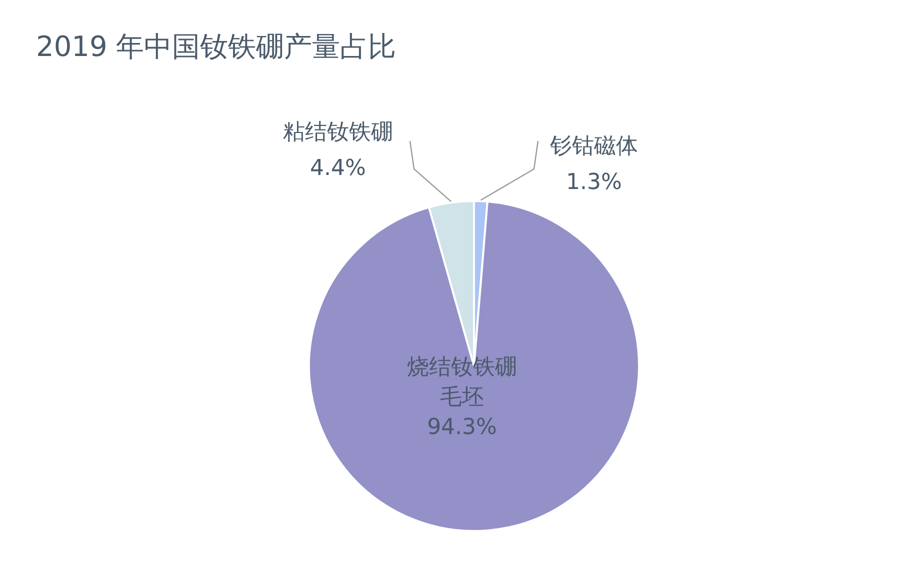  What do you see at coordinates (462, 382) in the screenshot?
I see `slice-label: 烧结钕铁硼毛坯` at bounding box center [462, 382].